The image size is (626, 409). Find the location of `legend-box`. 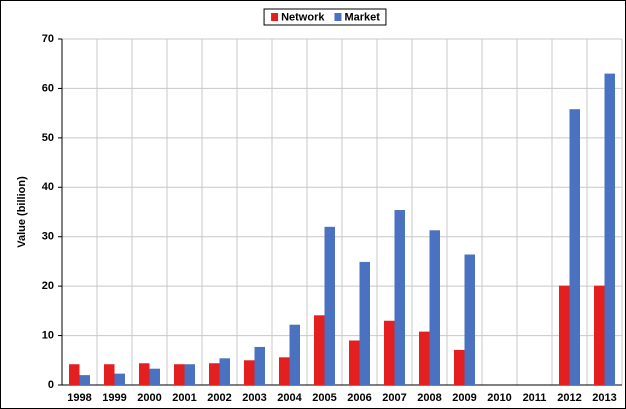

legend-box is located at coordinates (325, 17).